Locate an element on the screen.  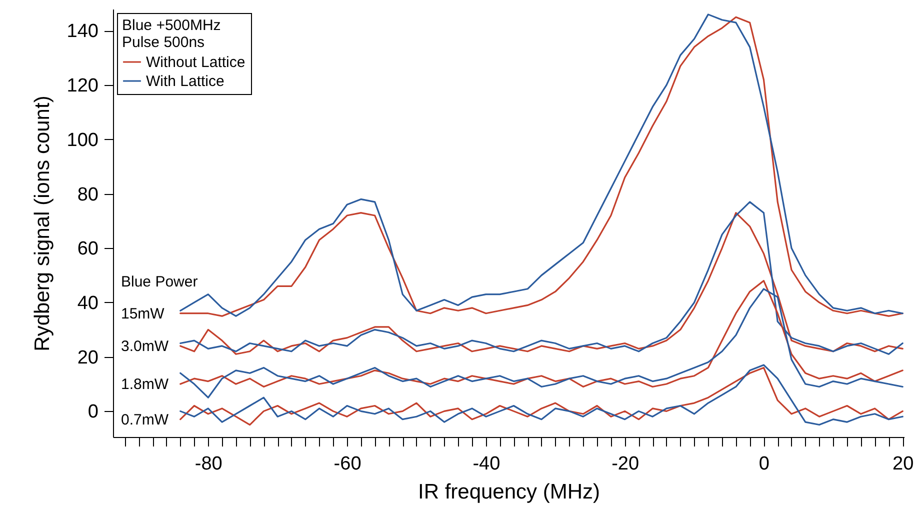
y-tick-label: 140 is located at coordinates (82, 31).